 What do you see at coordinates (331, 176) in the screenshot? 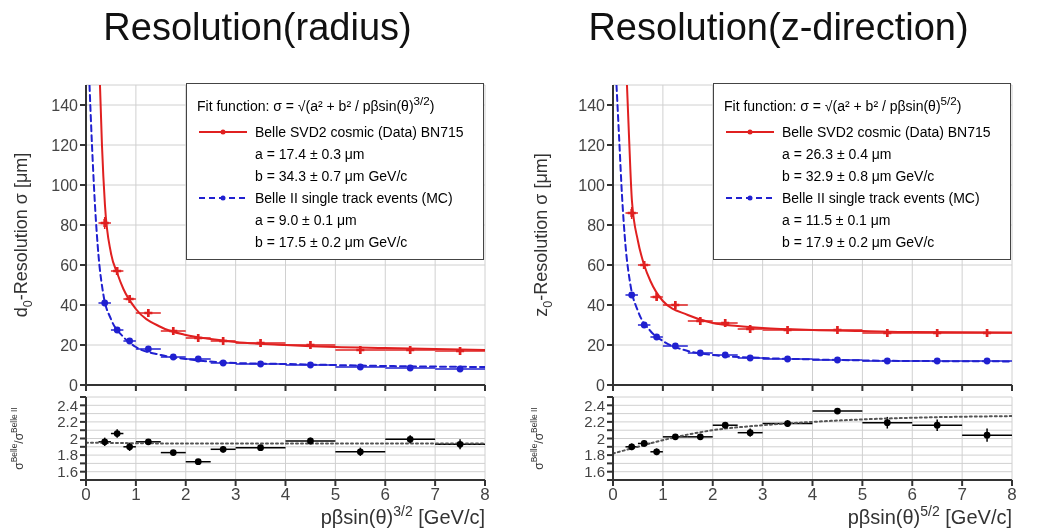
I see `annotation: b = 34.3 ± 0.7 μm GeV/c` at bounding box center [331, 176].